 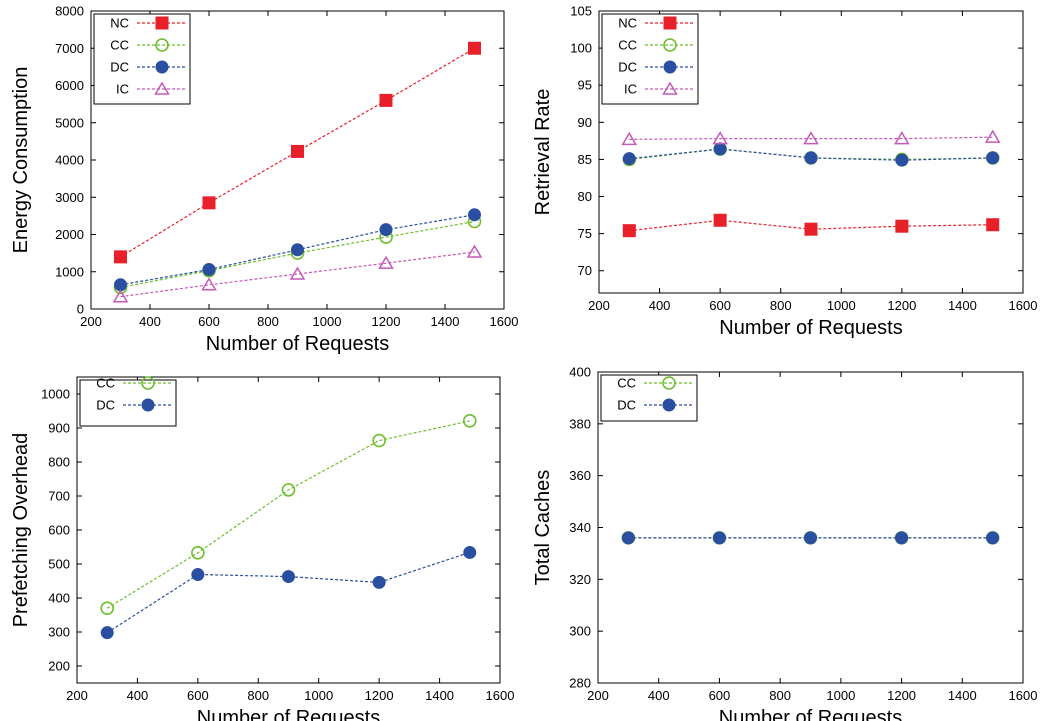 I want to click on series-line-cc, so click(x=288, y=514).